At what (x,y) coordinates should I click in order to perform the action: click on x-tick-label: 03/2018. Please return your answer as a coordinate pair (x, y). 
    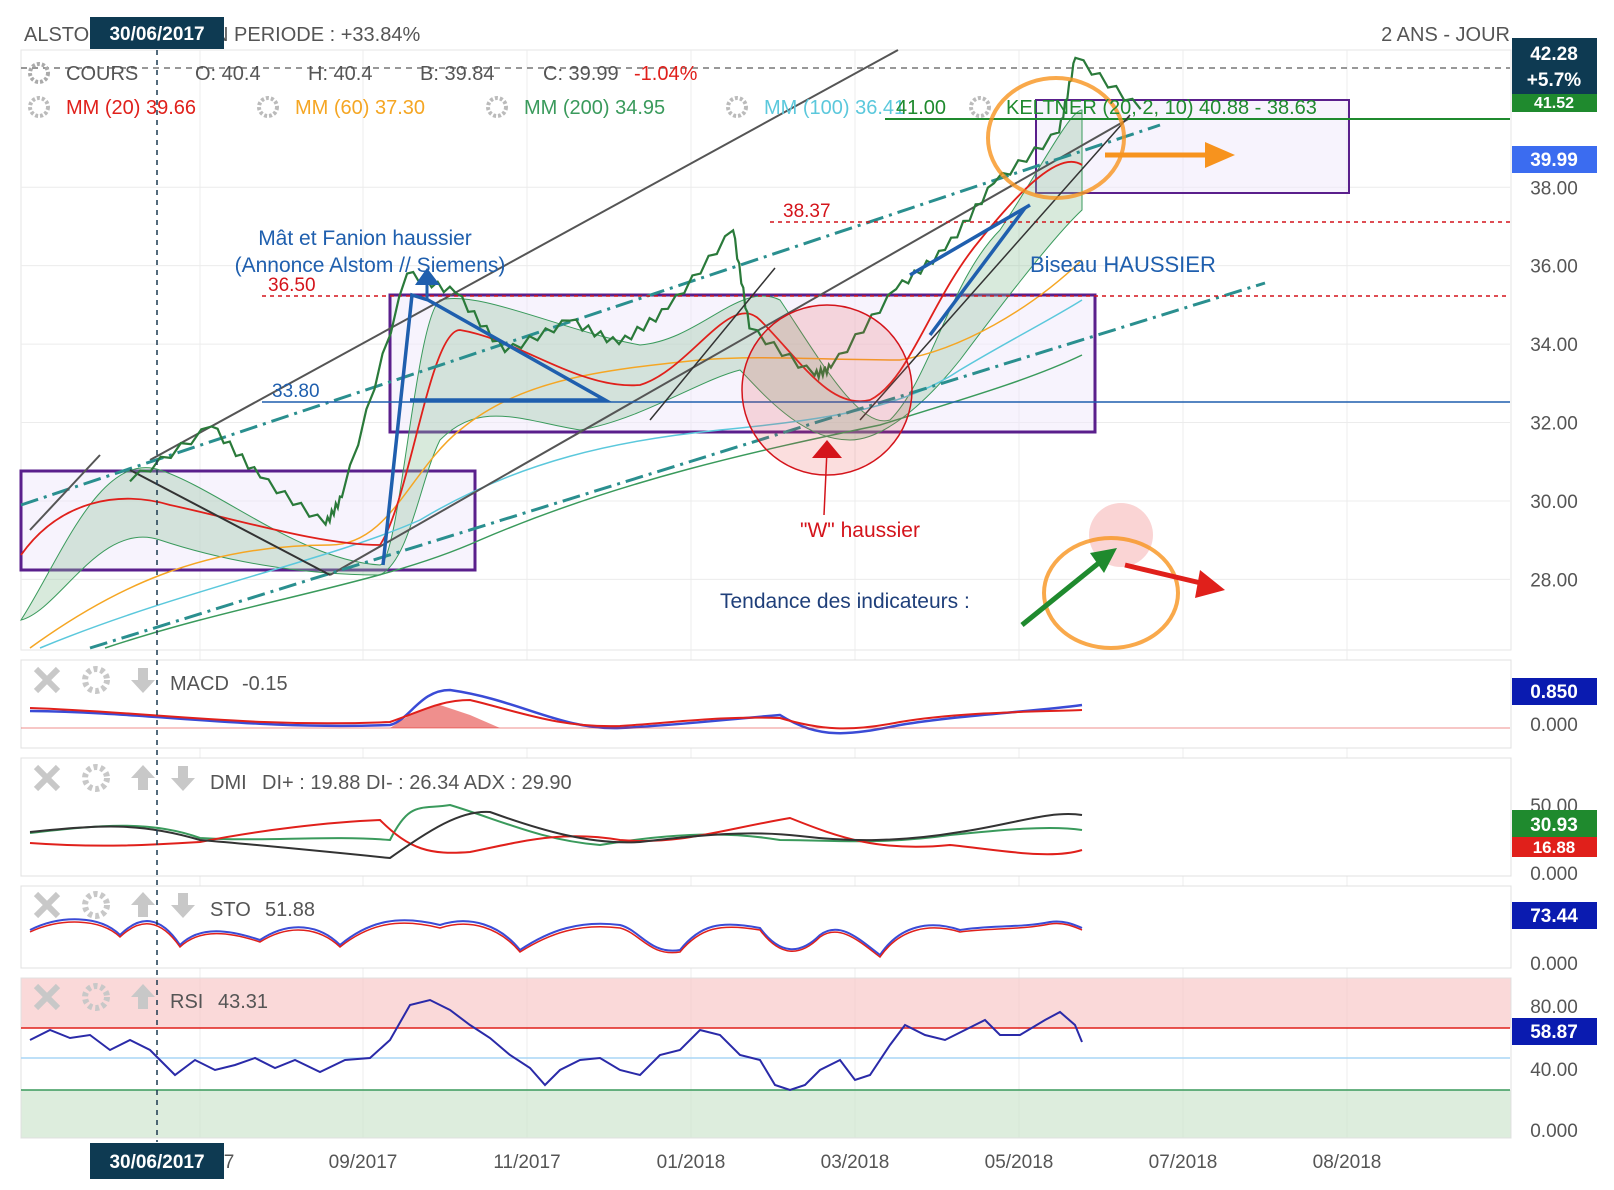
    Looking at the image, I should click on (855, 1162).